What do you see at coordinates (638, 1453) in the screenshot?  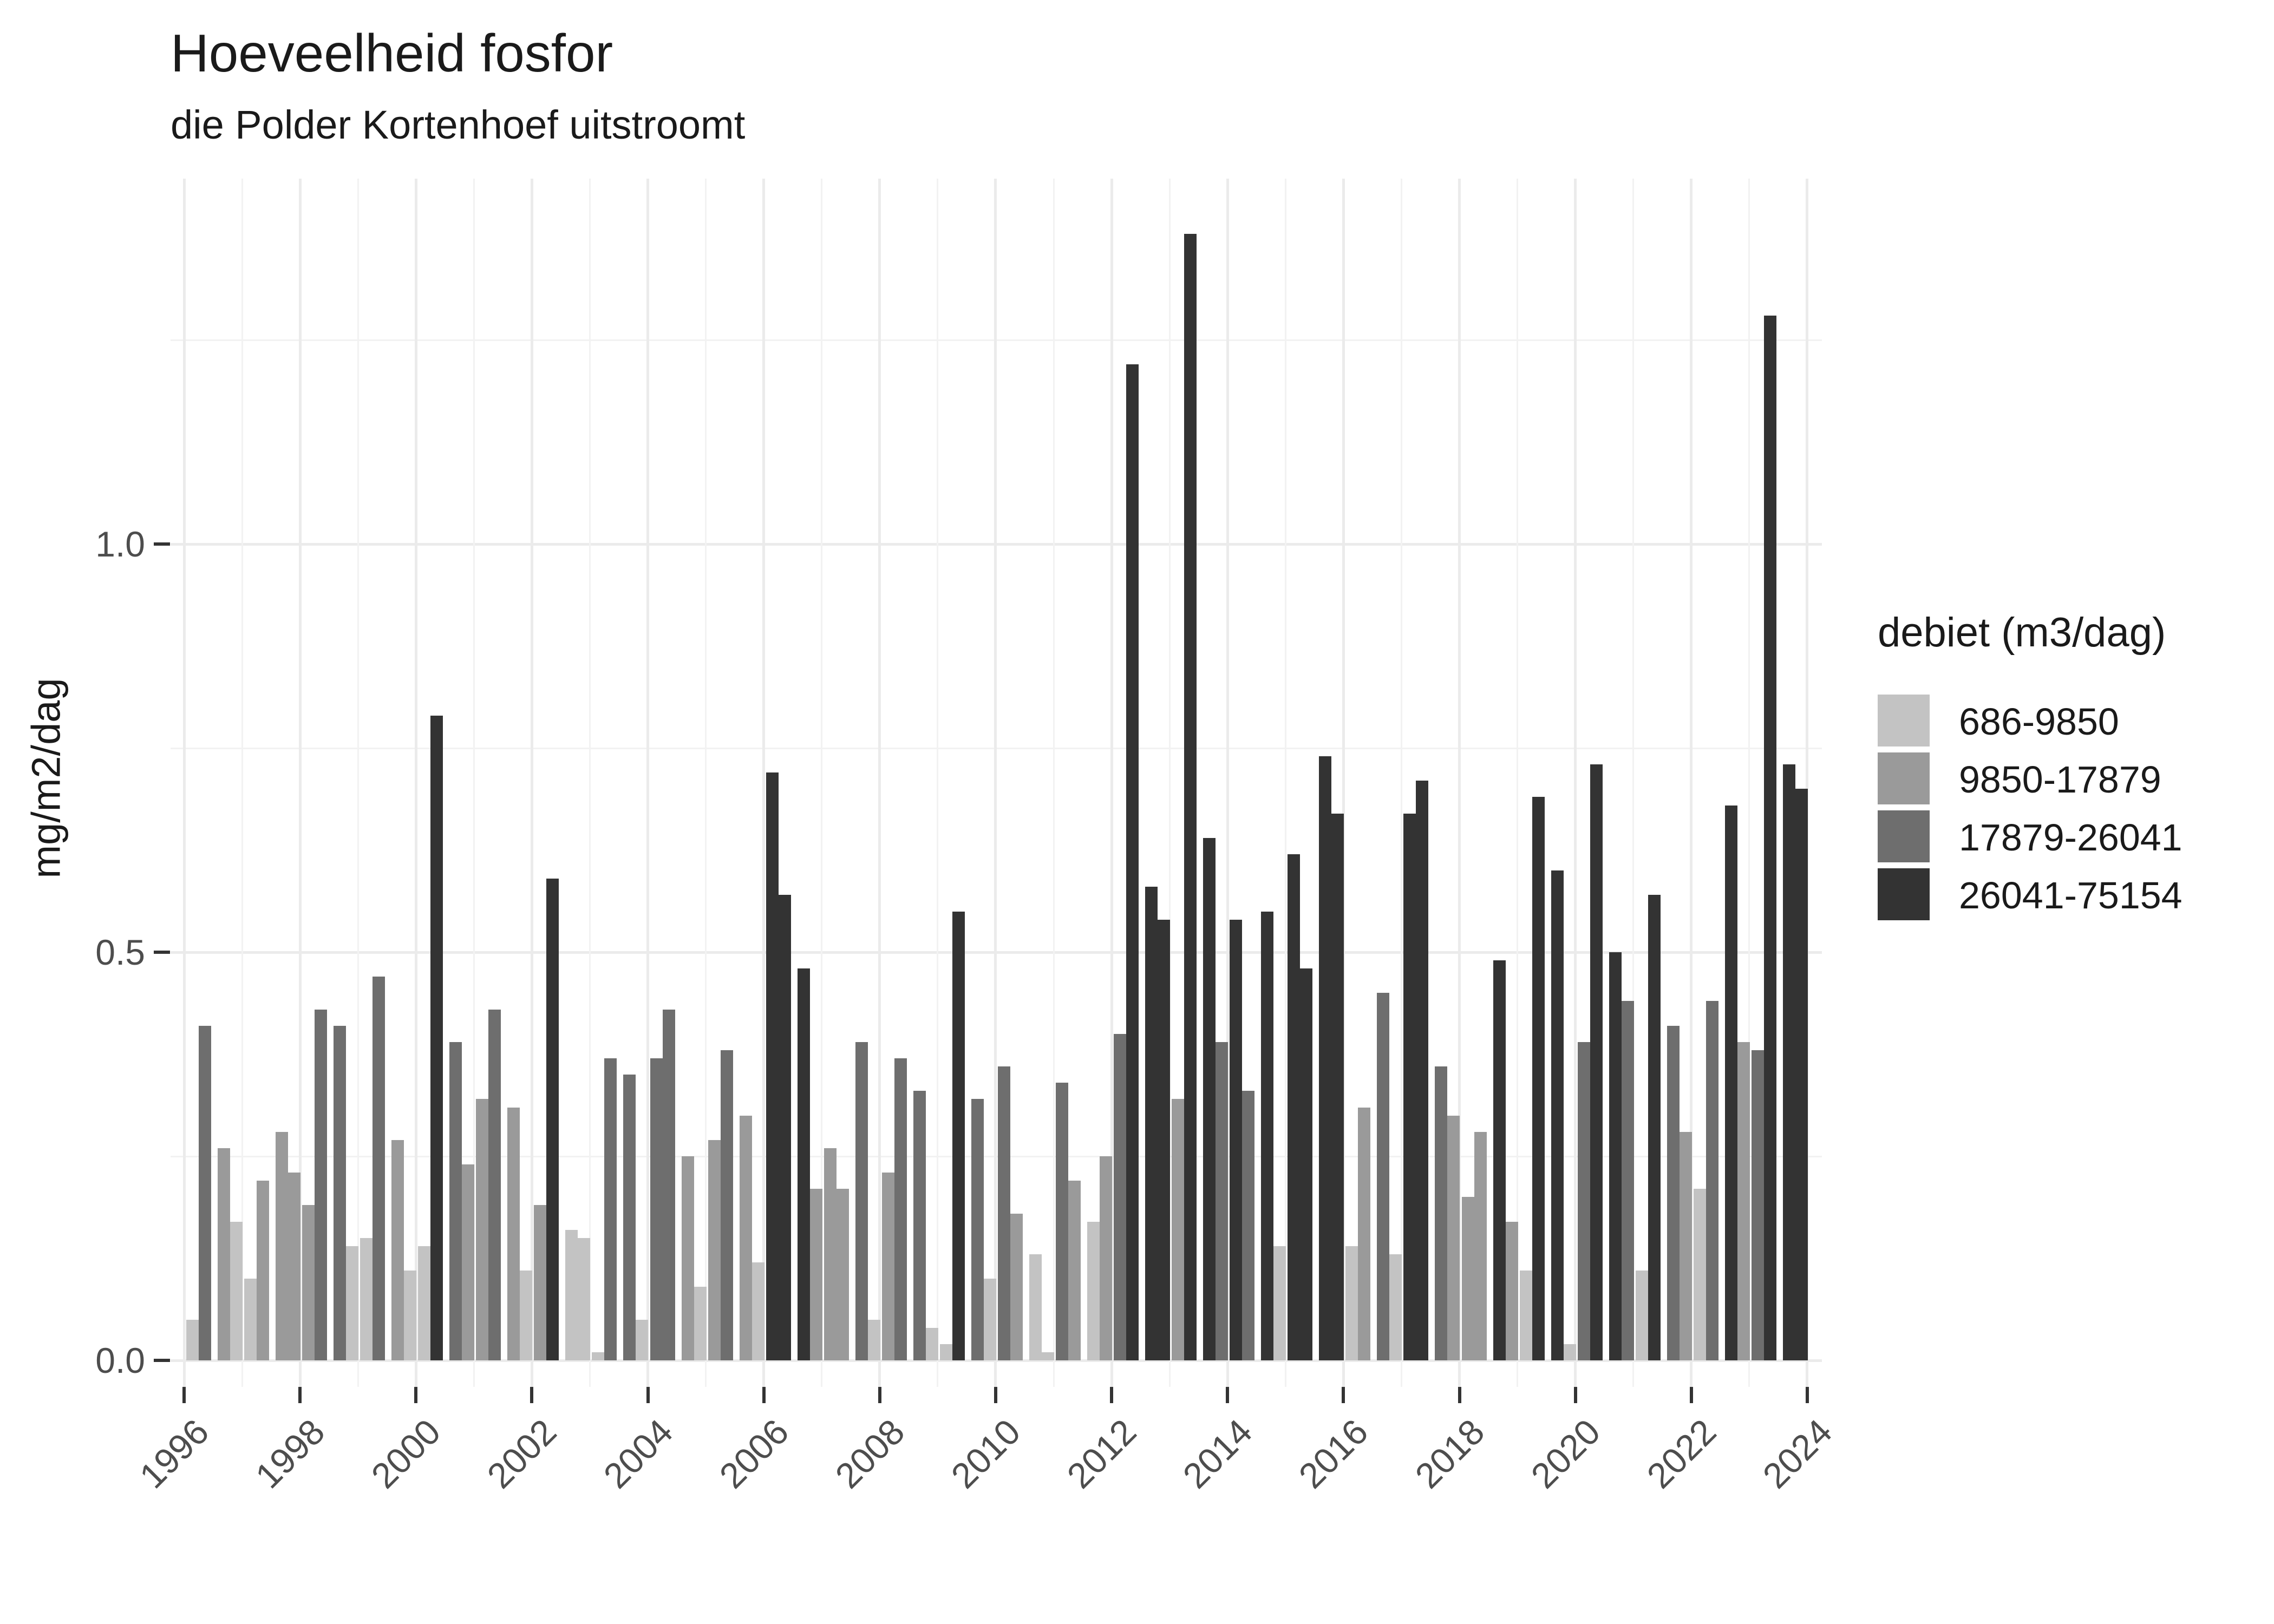 I see `x-tick-label: 2004` at bounding box center [638, 1453].